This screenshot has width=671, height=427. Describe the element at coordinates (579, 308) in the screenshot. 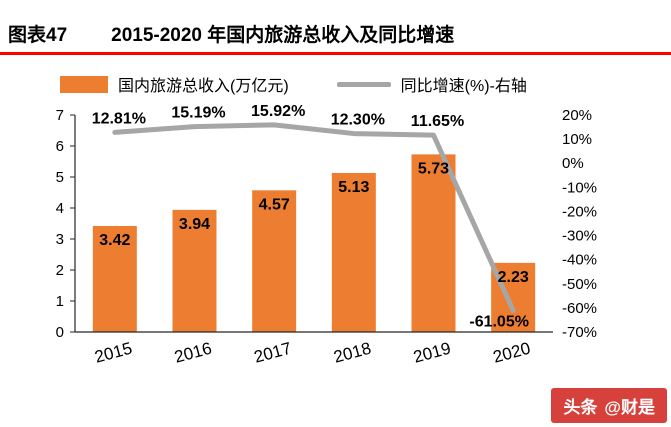

I see `right-axis-tick-label: -60%` at that location.